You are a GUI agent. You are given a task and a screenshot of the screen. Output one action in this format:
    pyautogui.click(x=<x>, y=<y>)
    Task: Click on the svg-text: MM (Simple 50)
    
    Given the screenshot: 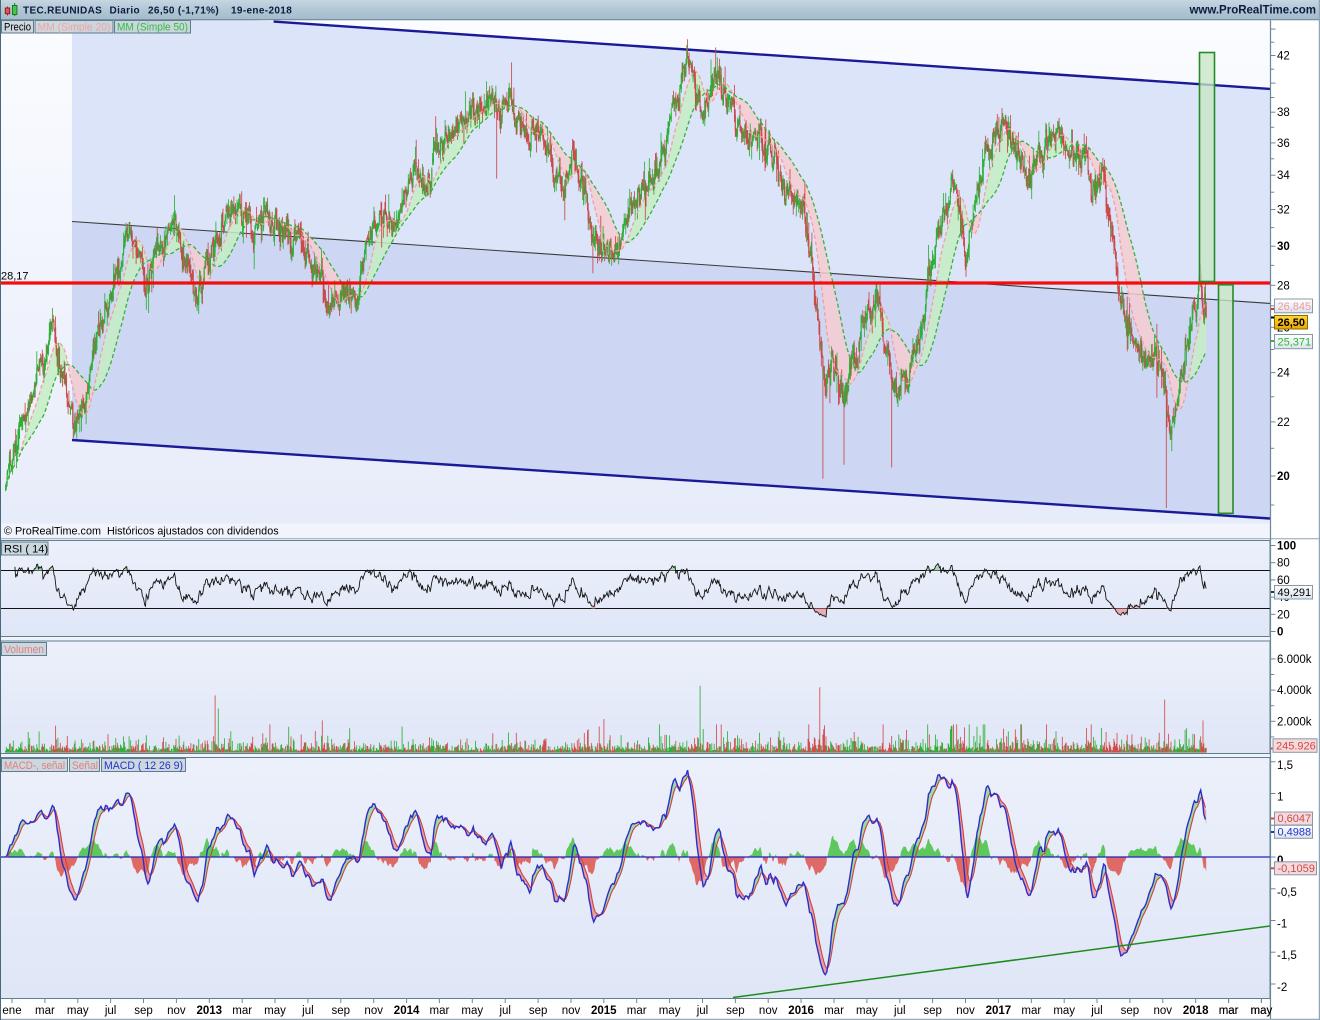 What is the action you would take?
    pyautogui.click(x=152, y=28)
    